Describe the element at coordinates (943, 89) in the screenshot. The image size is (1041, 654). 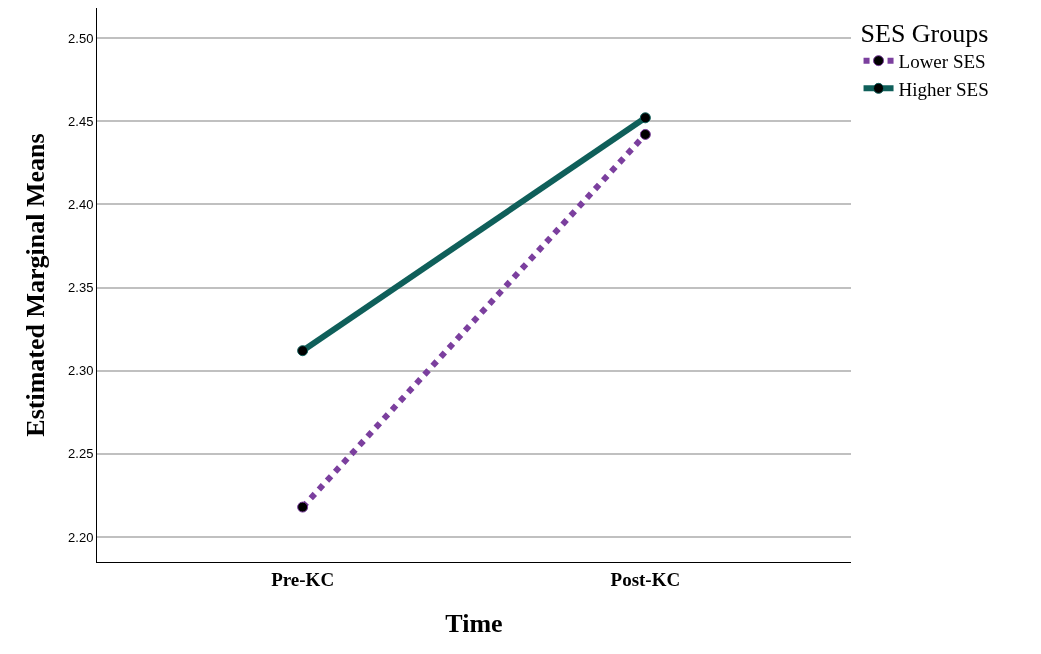
I see `legend-label: Higher SES` at that location.